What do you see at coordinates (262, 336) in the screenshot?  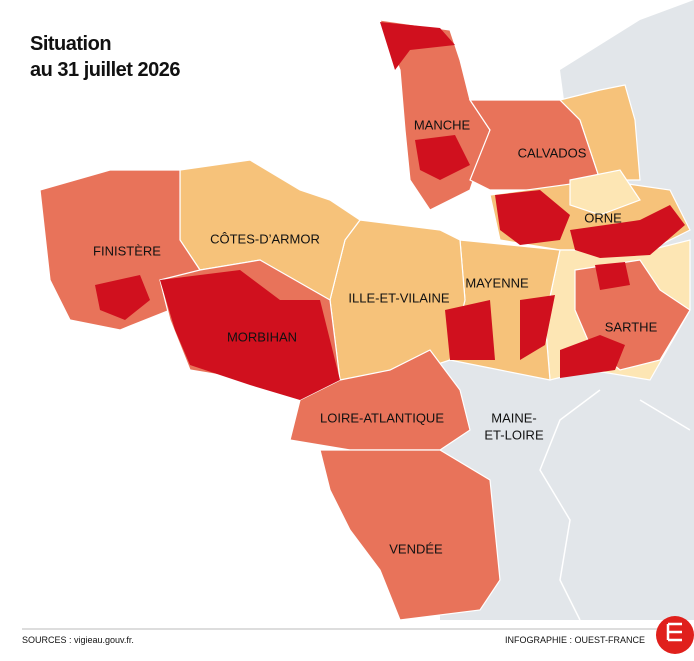 I see `dept-label: MORBIHAN` at bounding box center [262, 336].